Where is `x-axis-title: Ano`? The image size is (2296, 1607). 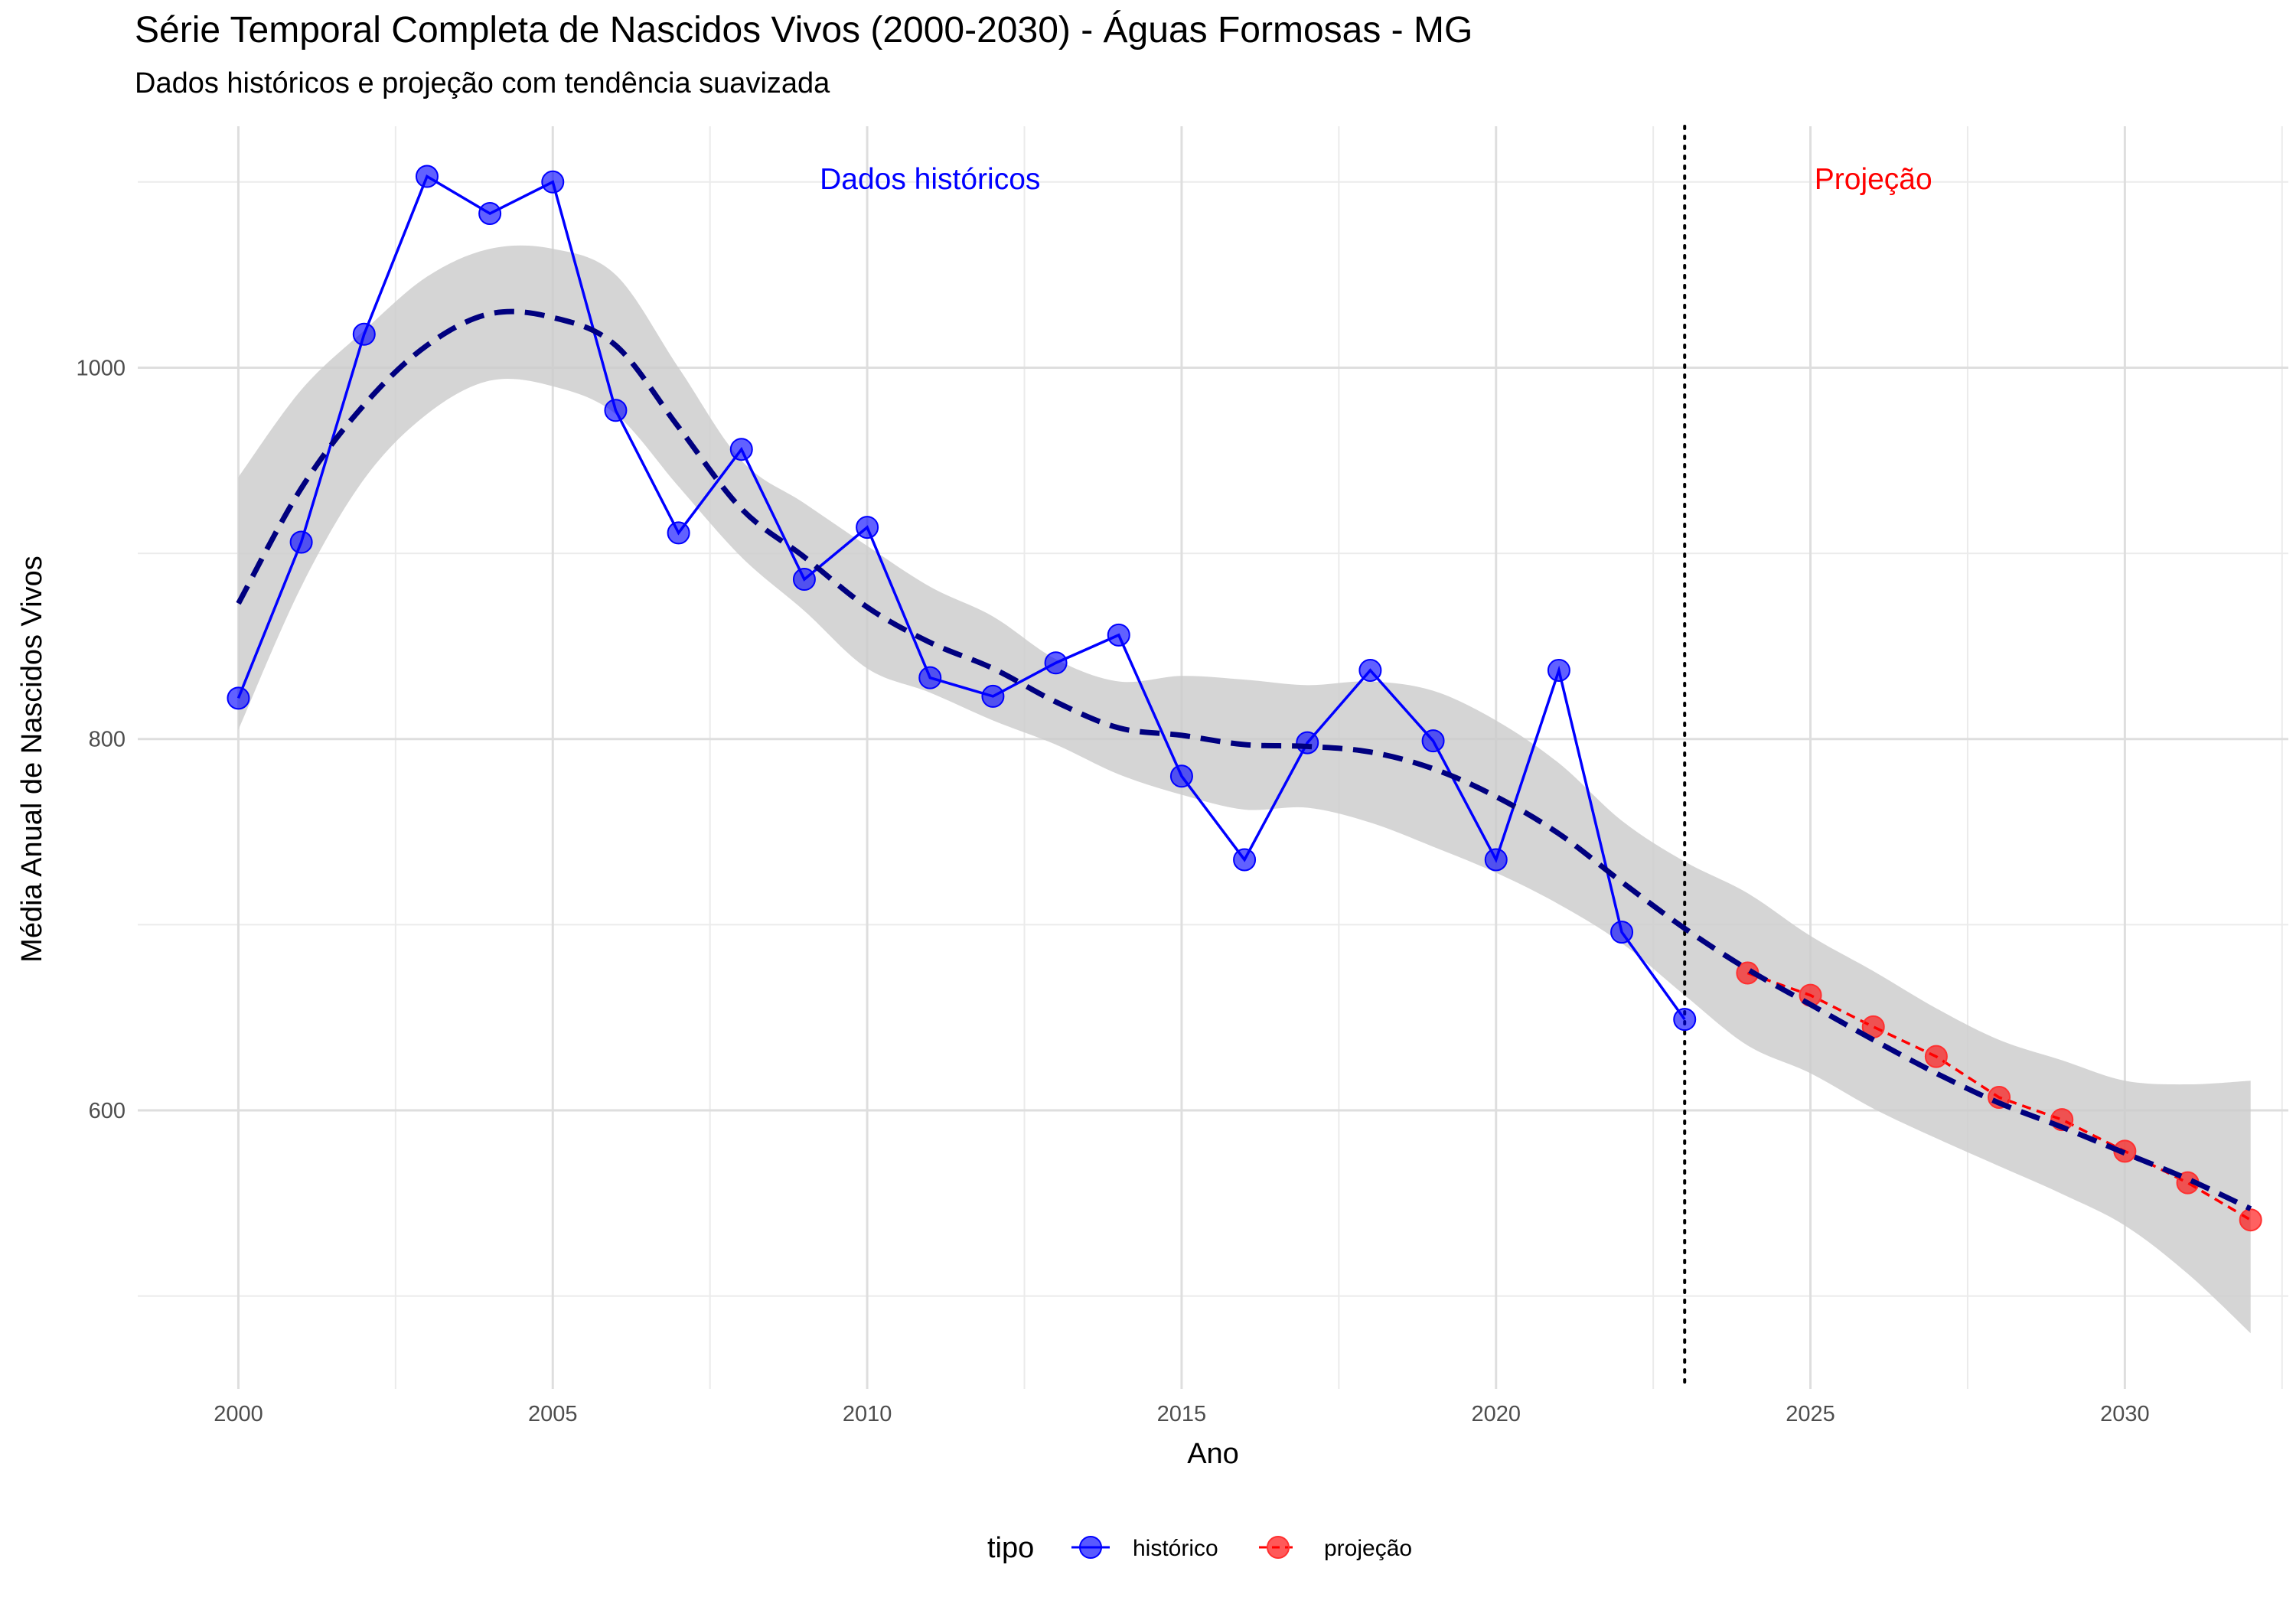 x-axis-title: Ano is located at coordinates (1213, 1454).